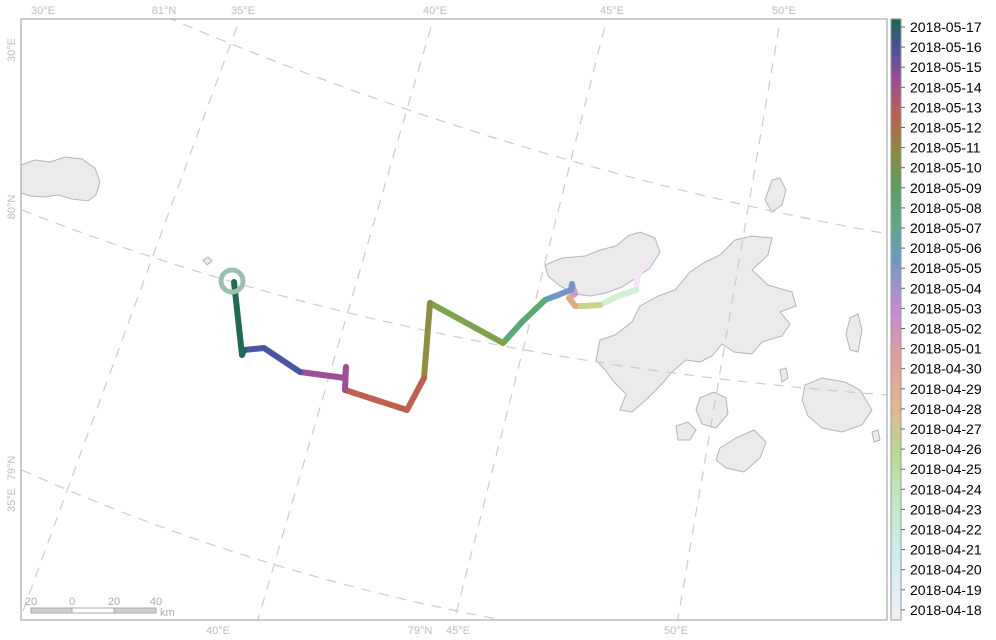  Describe the element at coordinates (164, 11) in the screenshot. I see `graticule-label-top: 81°N` at that location.